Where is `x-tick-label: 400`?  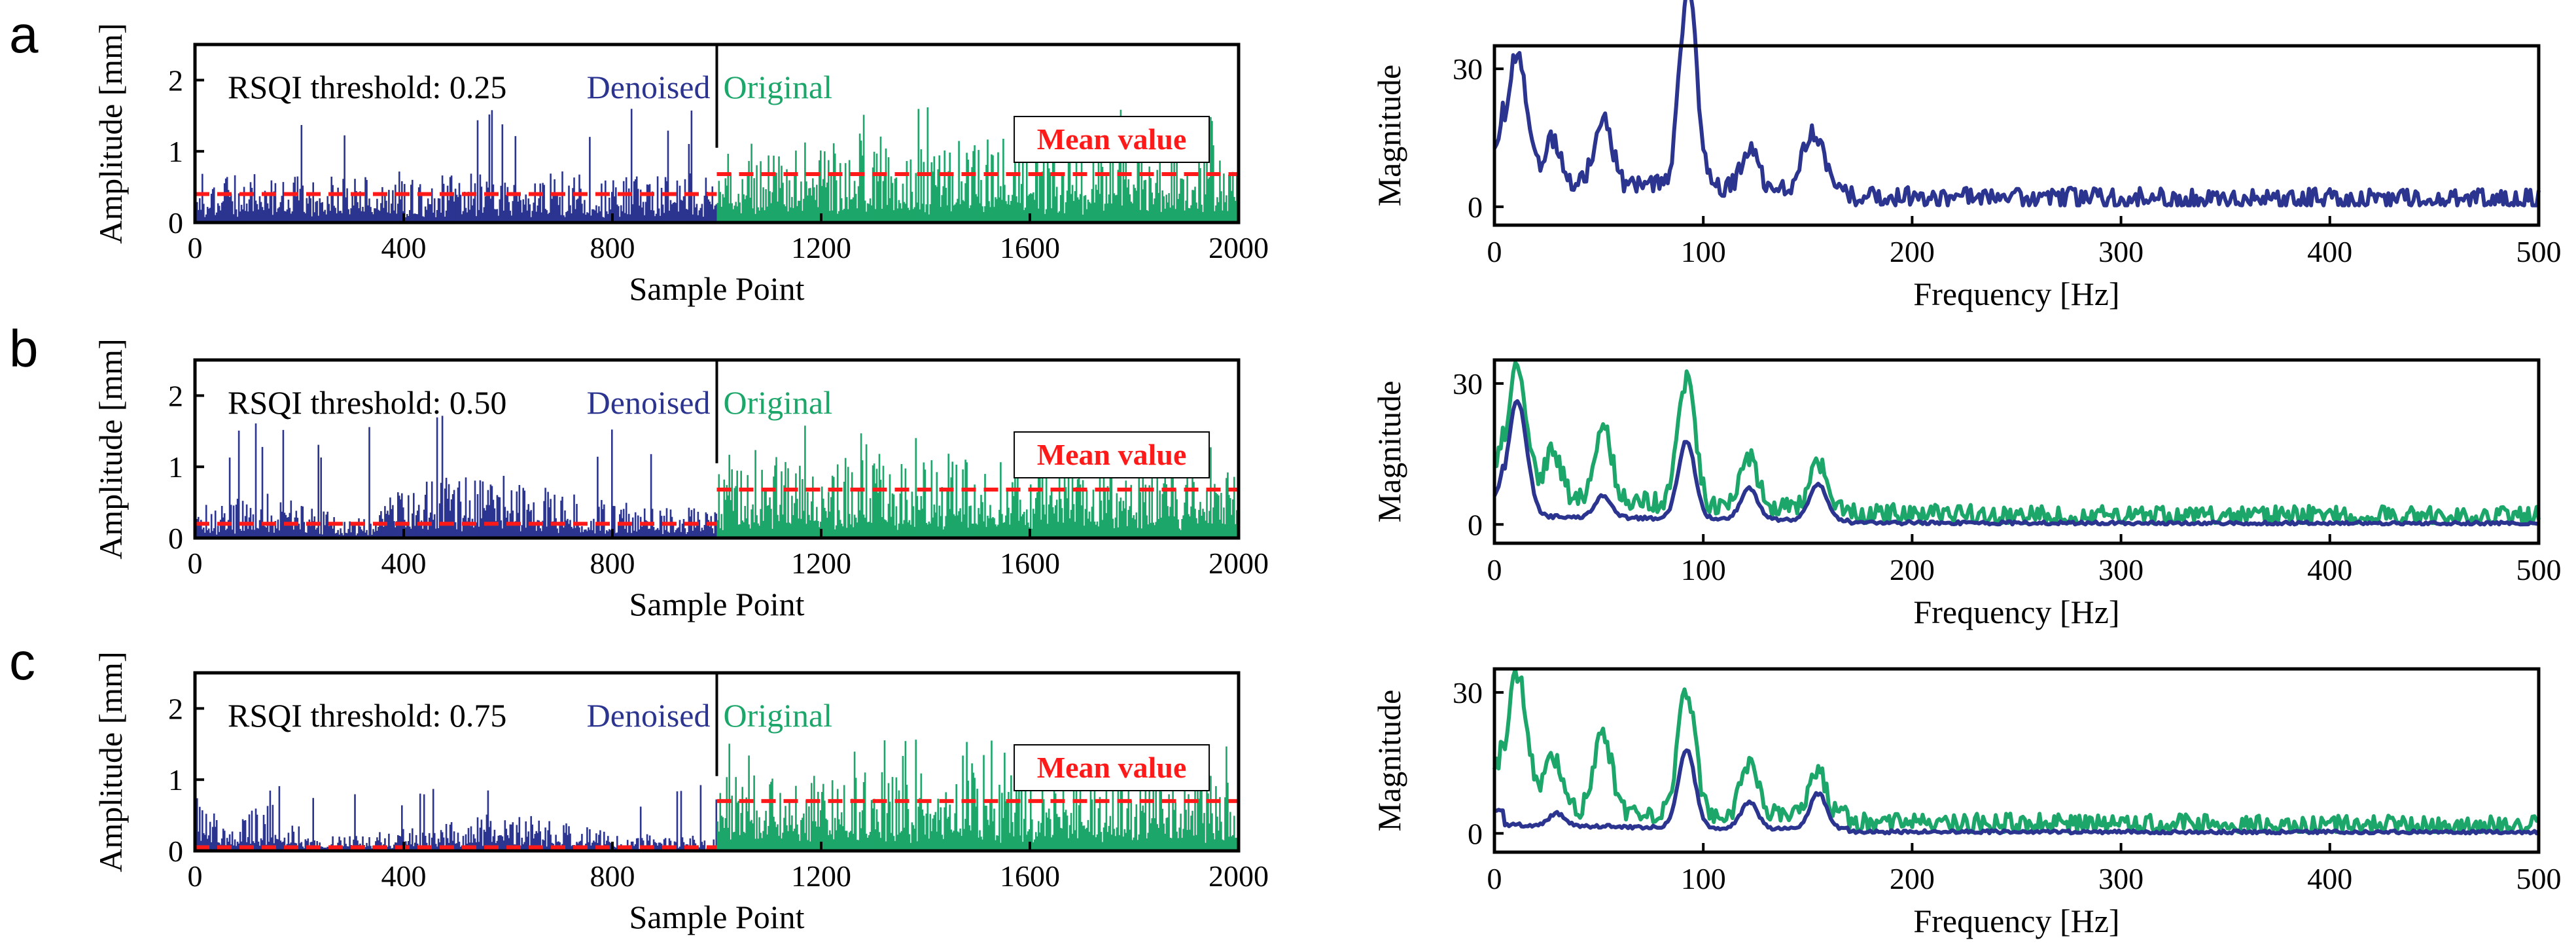 x-tick-label: 400 is located at coordinates (2329, 251).